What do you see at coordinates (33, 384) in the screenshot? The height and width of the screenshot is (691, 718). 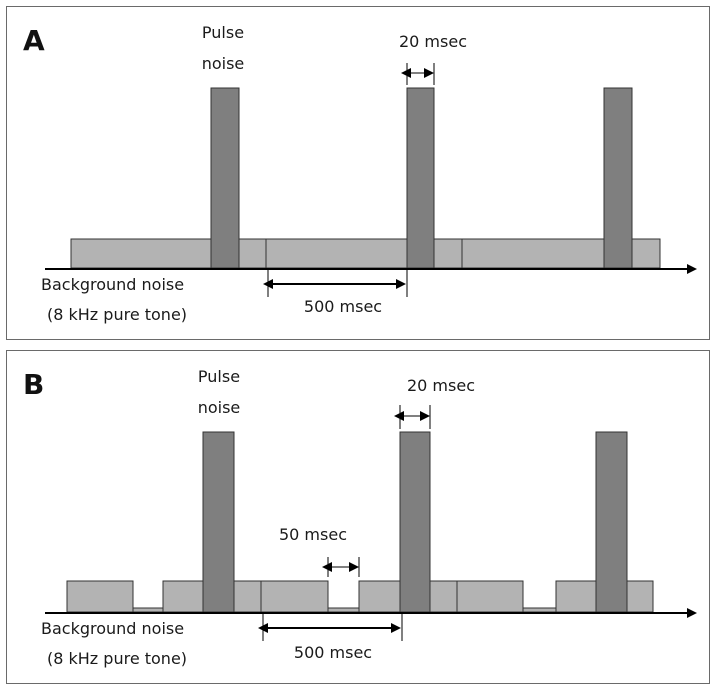 I see `panel-letter: B` at bounding box center [33, 384].